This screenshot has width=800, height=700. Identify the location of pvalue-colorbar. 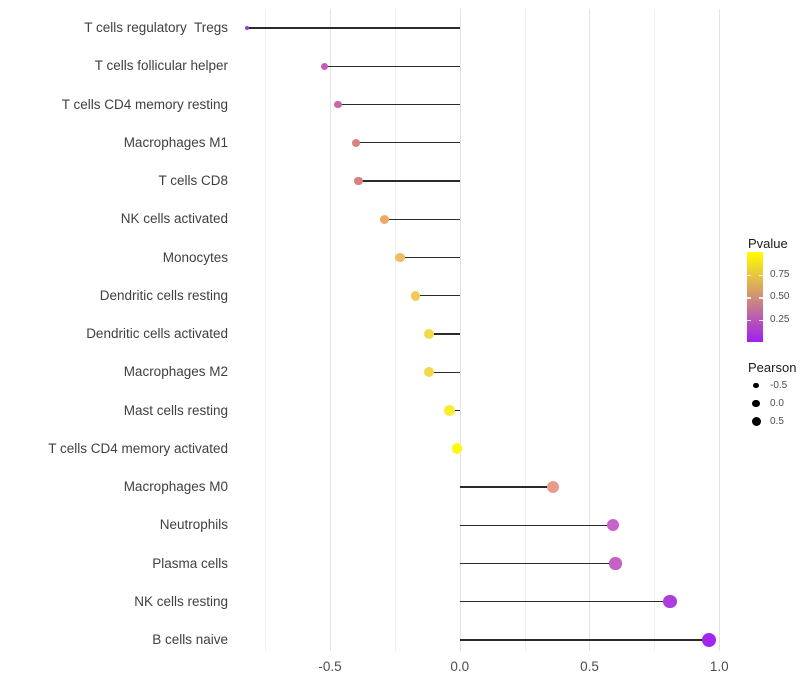
(755, 297).